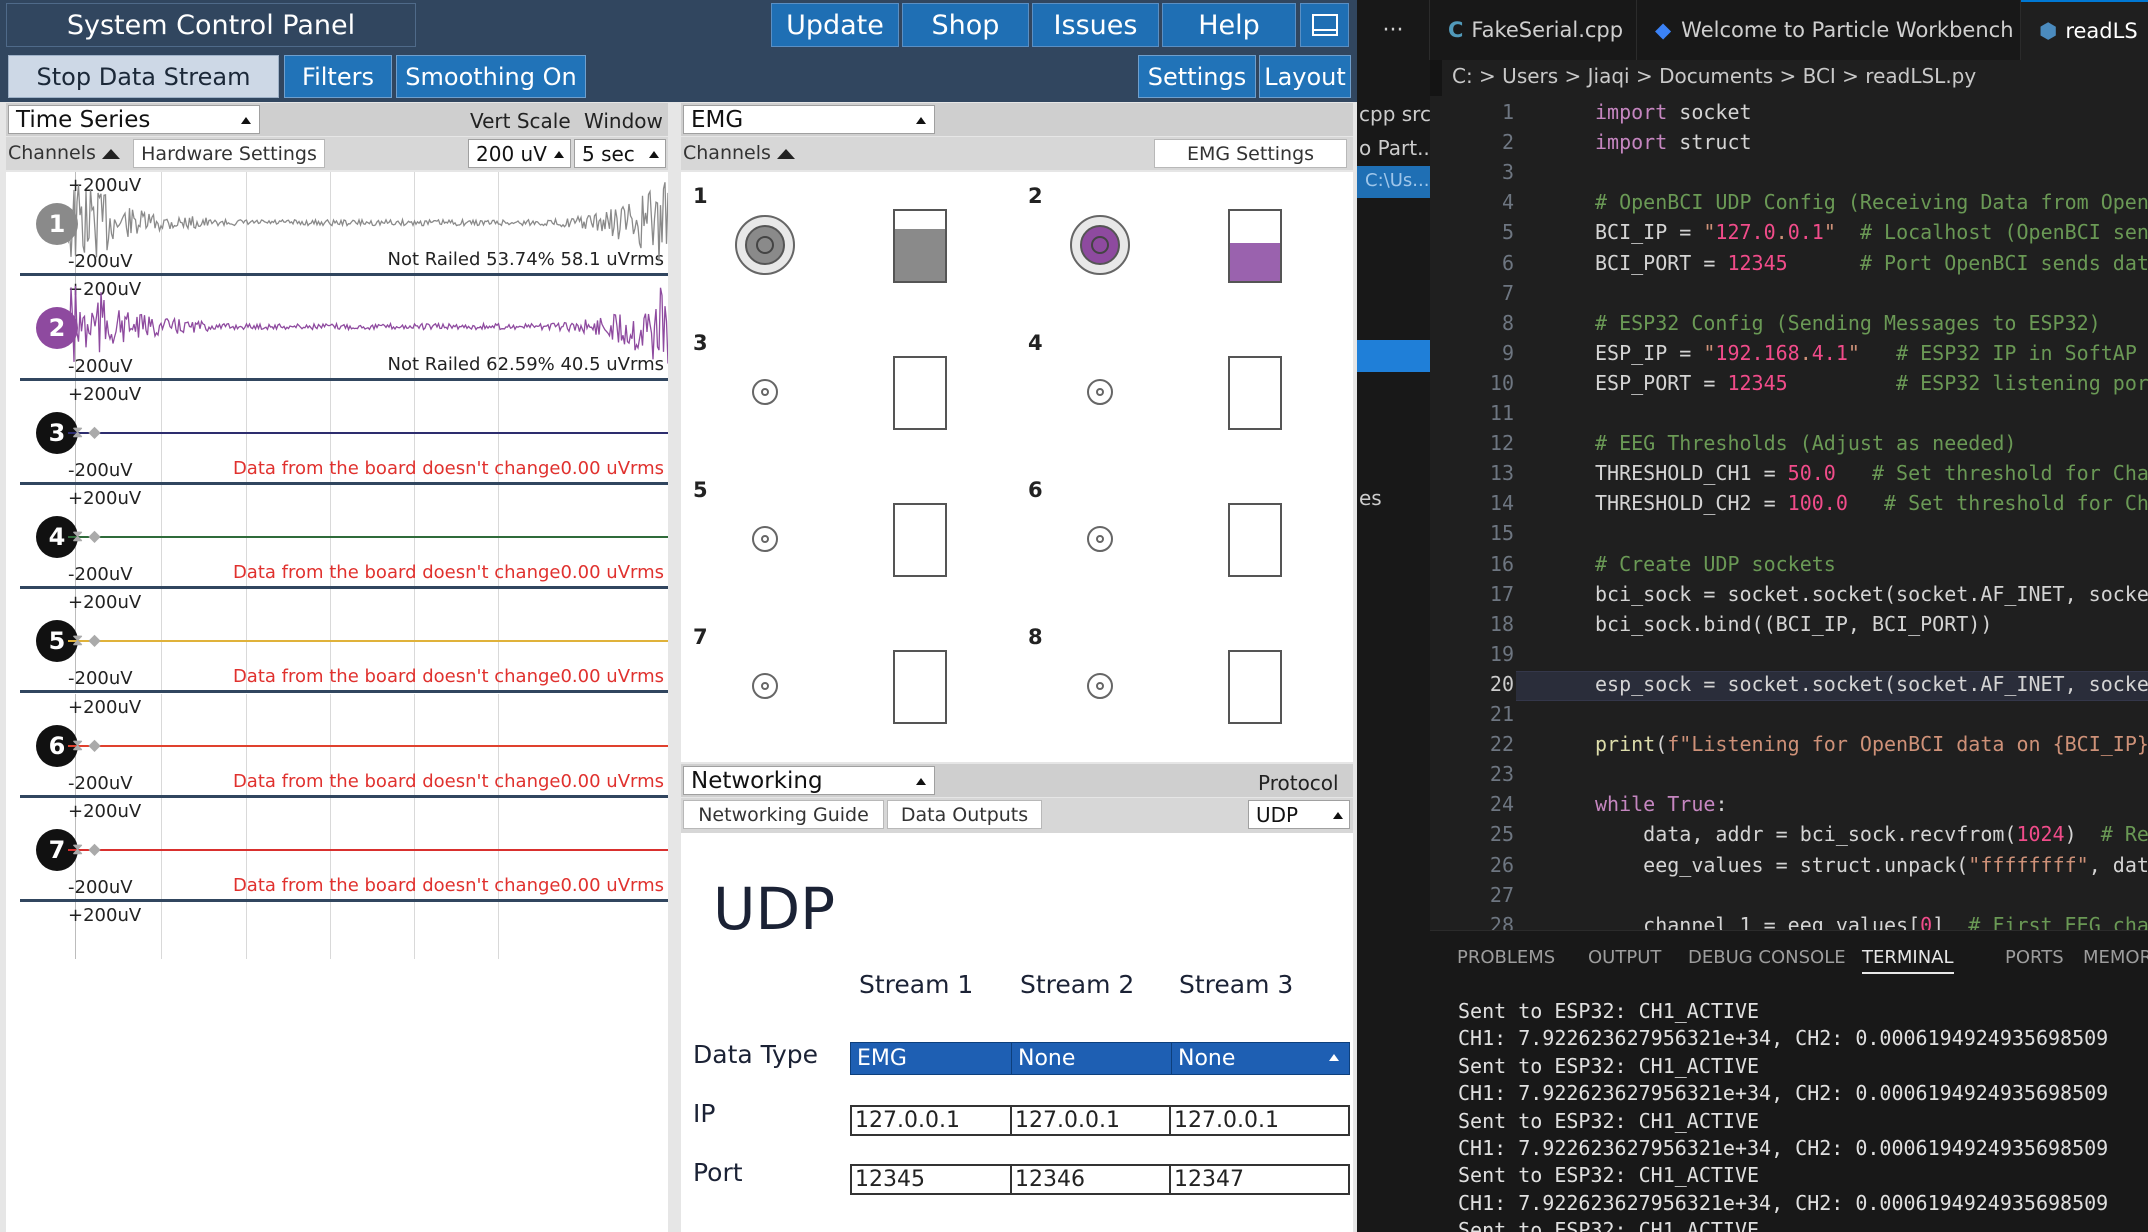 The width and height of the screenshot is (2148, 1232). Describe the element at coordinates (1035, 196) in the screenshot. I see `emg-channel-number: 2` at that location.